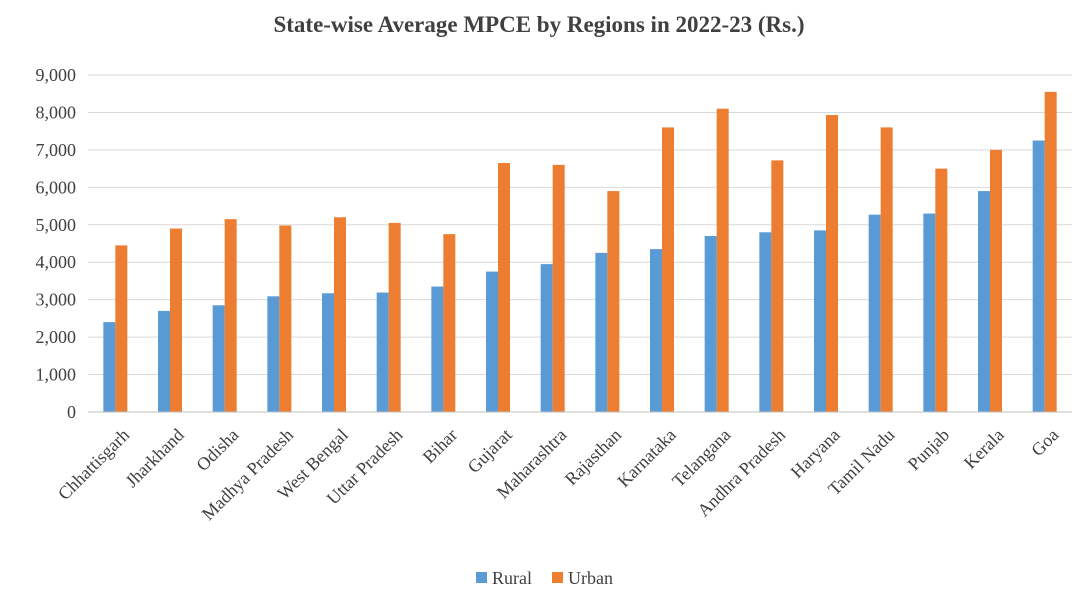  I want to click on y-tick-label: 6,000, so click(56, 187).